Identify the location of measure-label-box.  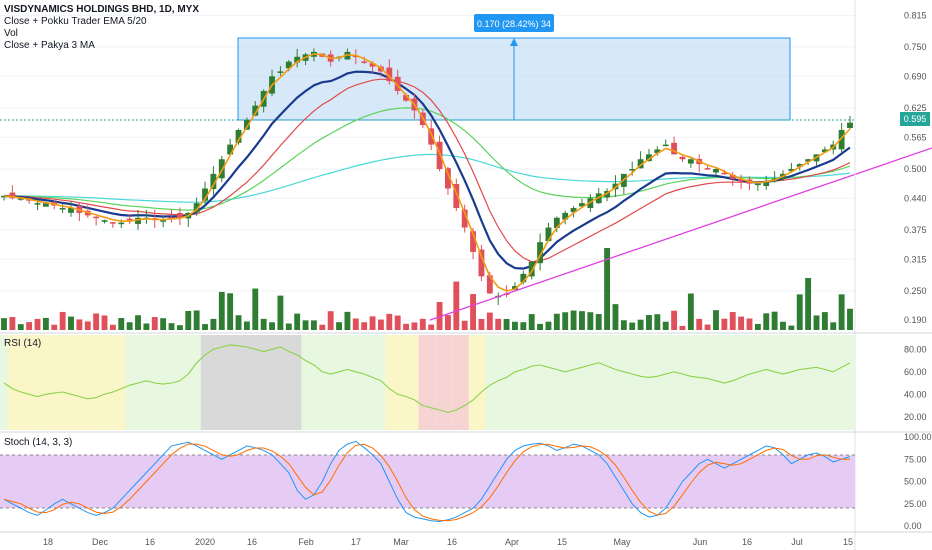
(514, 23).